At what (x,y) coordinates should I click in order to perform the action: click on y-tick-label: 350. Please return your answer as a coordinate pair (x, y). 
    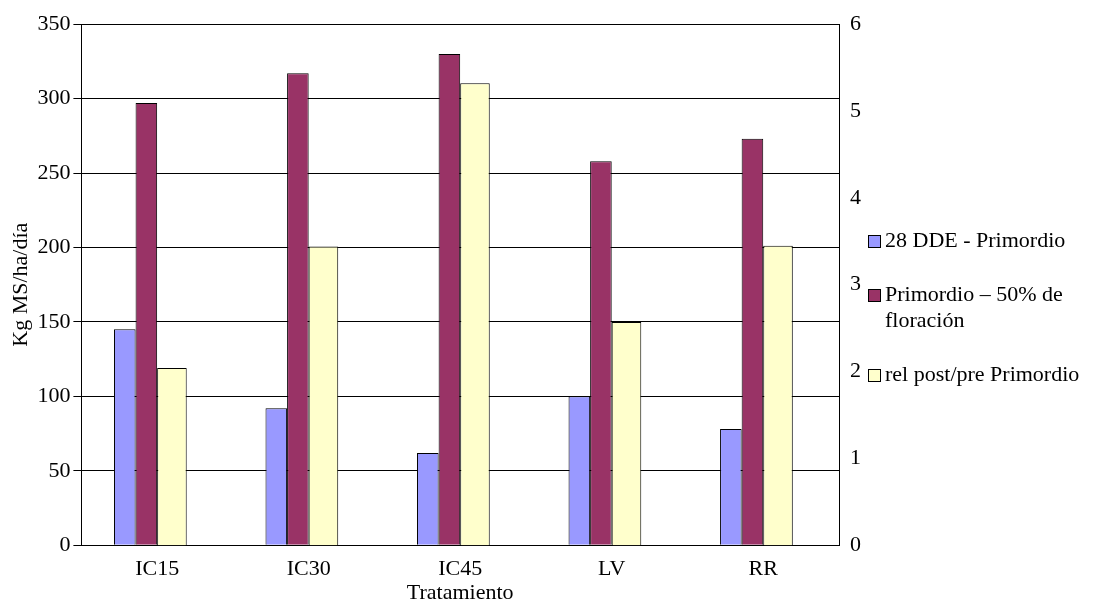
    Looking at the image, I should click on (54, 22).